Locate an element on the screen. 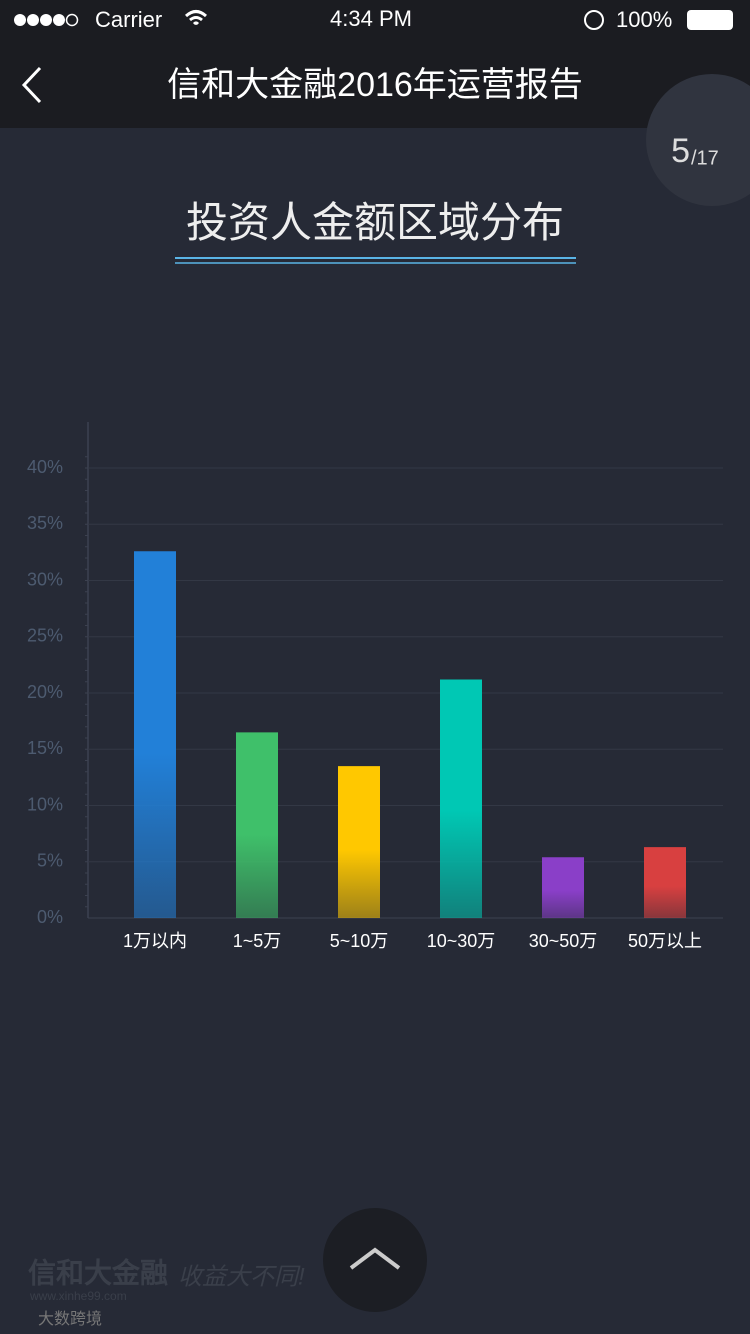 The height and width of the screenshot is (1334, 750). pager-current: 5 is located at coordinates (680, 151).